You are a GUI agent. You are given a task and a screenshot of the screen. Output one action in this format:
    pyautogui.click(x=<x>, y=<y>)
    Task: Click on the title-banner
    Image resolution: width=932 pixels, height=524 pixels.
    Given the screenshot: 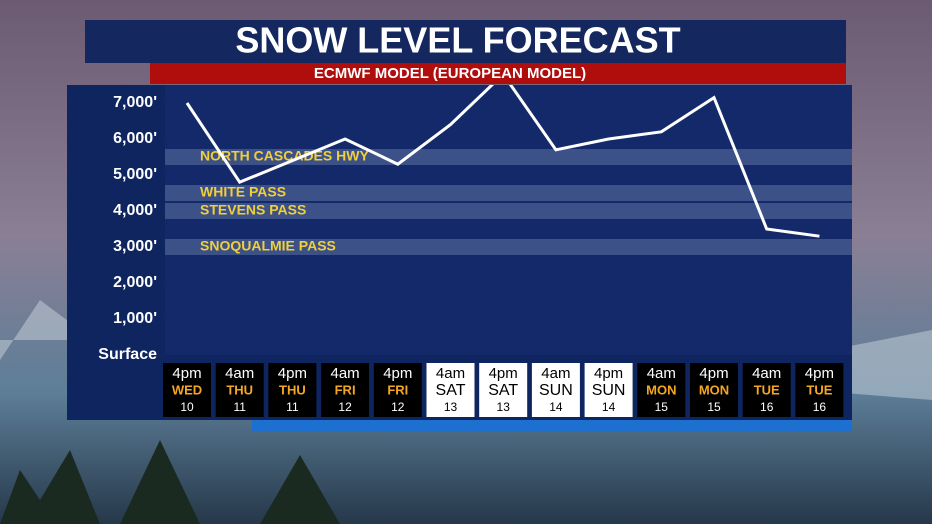 What is the action you would take?
    pyautogui.click(x=465, y=41)
    